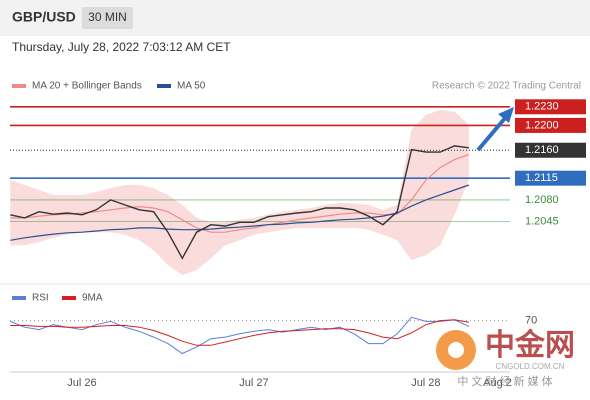  What do you see at coordinates (530, 345) in the screenshot?
I see `watermark-text: 中金网` at bounding box center [530, 345].